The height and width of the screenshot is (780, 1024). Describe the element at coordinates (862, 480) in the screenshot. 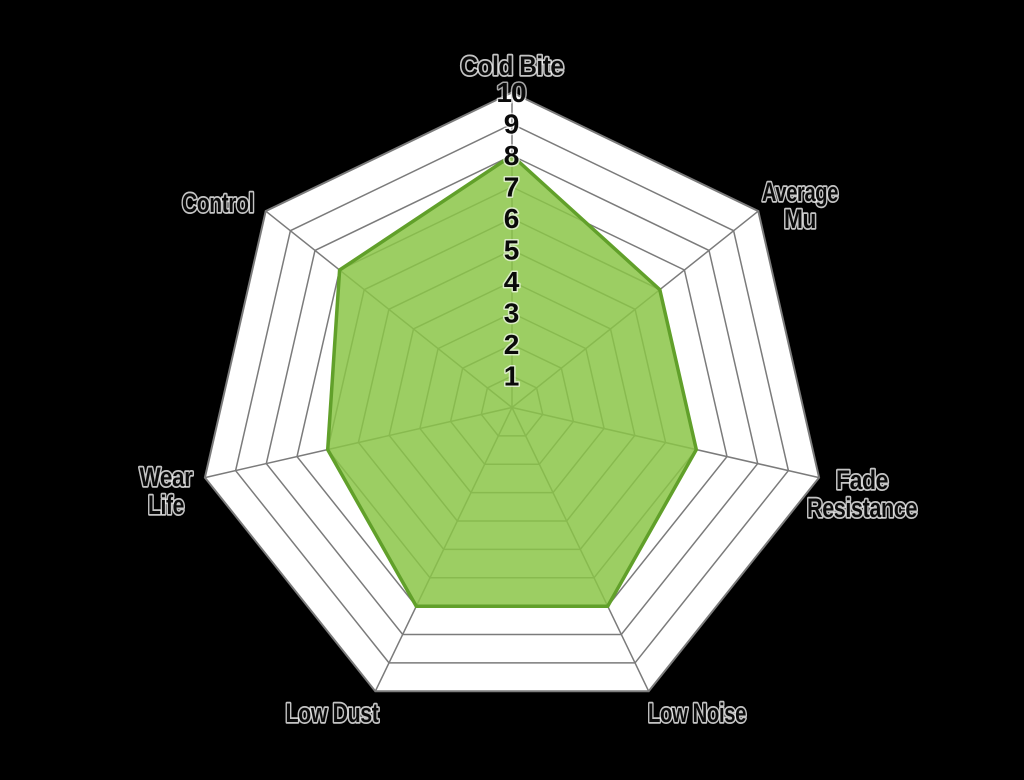

I see `axis-label-fade-resistance-line1: Fade` at that location.